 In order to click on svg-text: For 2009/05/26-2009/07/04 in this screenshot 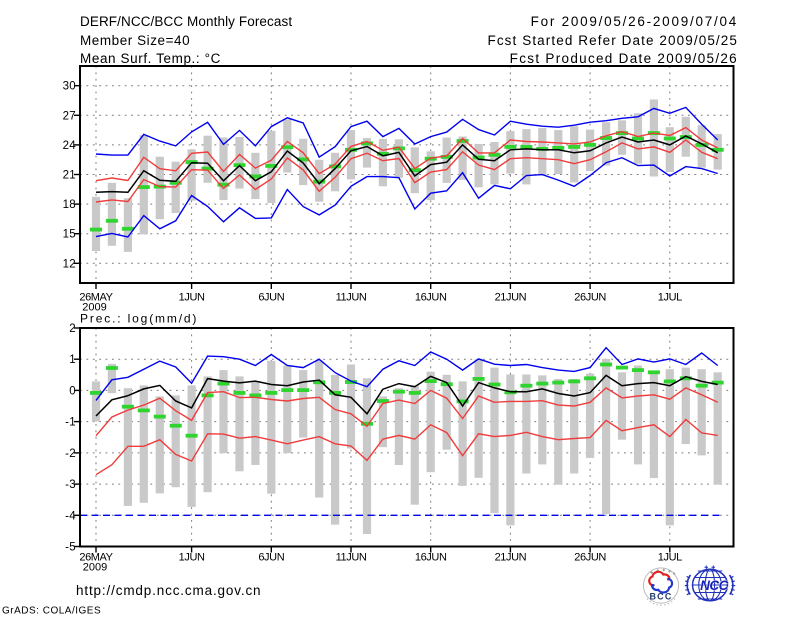, I will do `click(634, 21)`.